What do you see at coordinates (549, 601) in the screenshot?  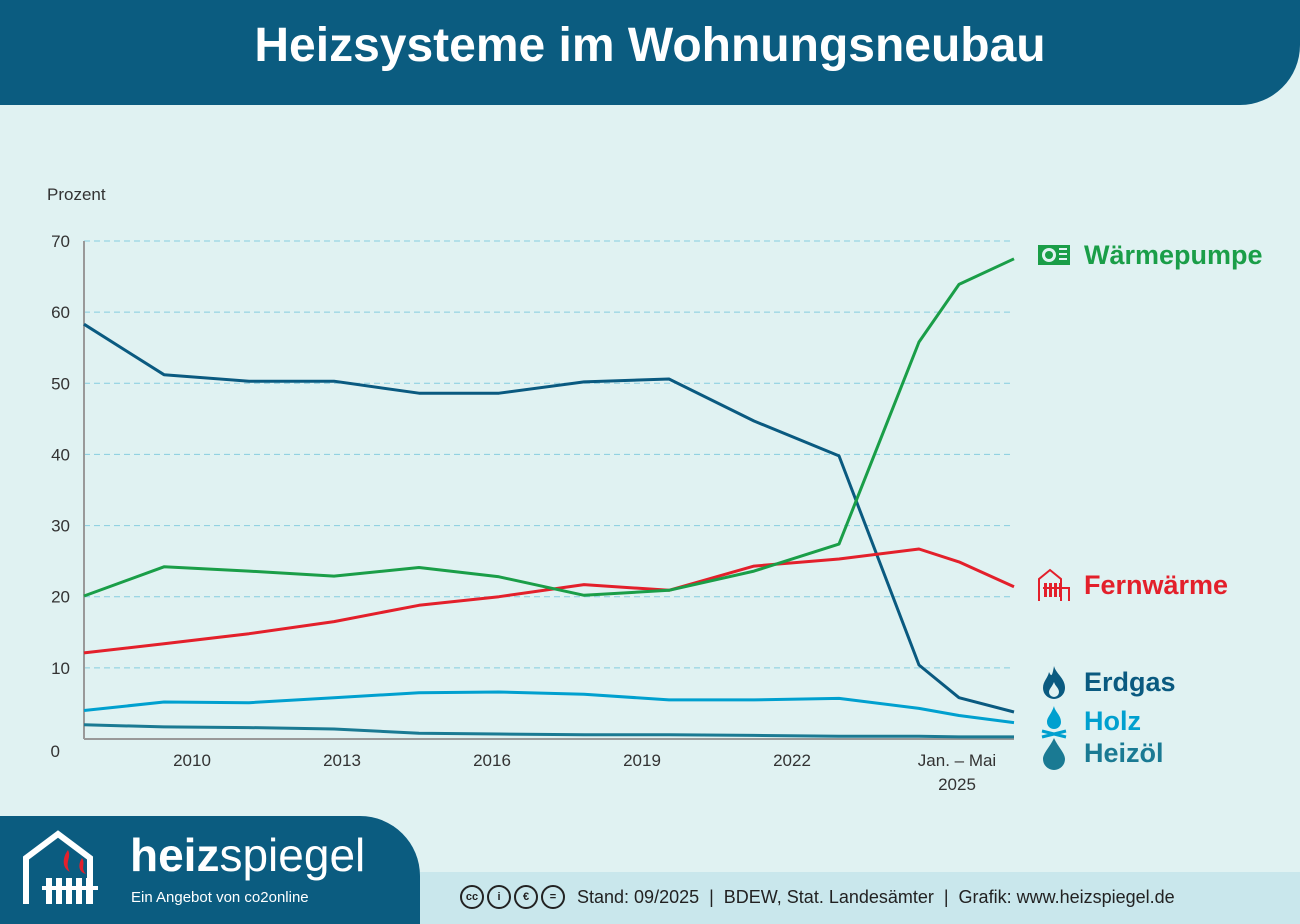 I see `series-line-fernwärme` at bounding box center [549, 601].